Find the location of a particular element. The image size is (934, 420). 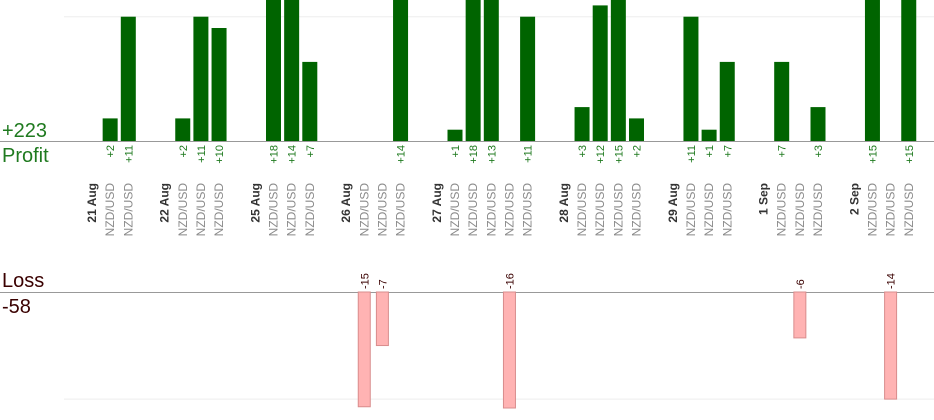

date-label: 21 Aug is located at coordinates (92, 203).